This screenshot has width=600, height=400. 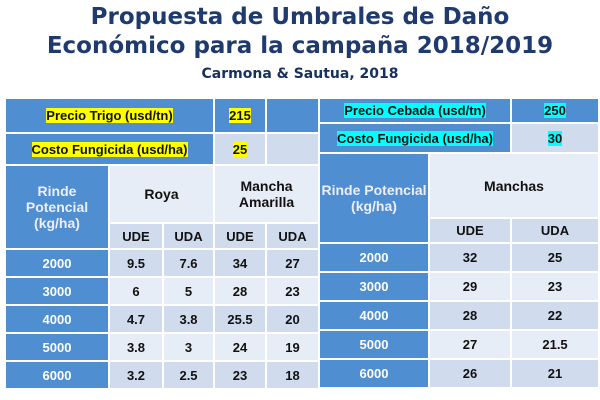 What do you see at coordinates (240, 319) in the screenshot?
I see `value-cell: 25.5` at bounding box center [240, 319].